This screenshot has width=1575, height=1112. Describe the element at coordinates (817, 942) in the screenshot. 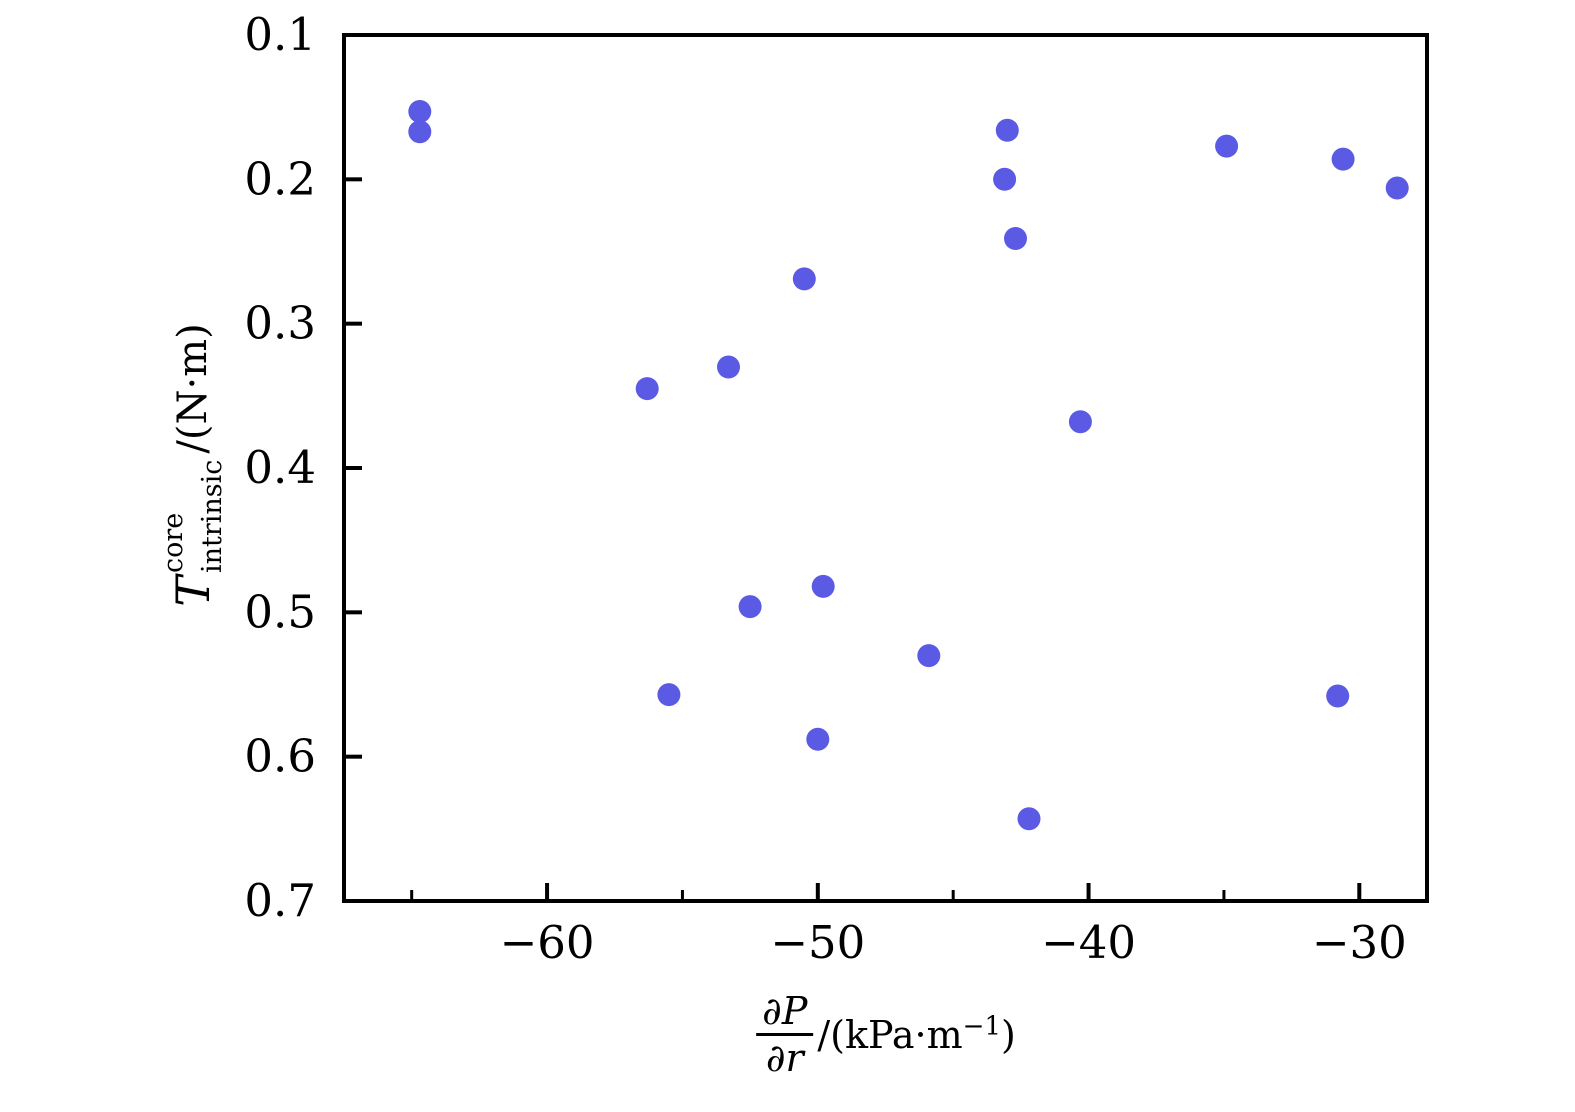

I see `x-tick-label: −50` at that location.